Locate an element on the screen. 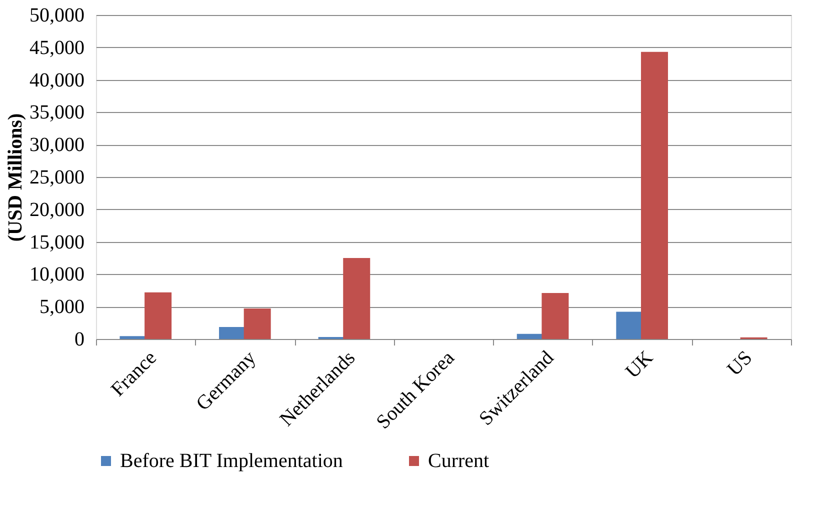 The image size is (839, 524). y-tick-label: 10,000 is located at coordinates (57, 275).